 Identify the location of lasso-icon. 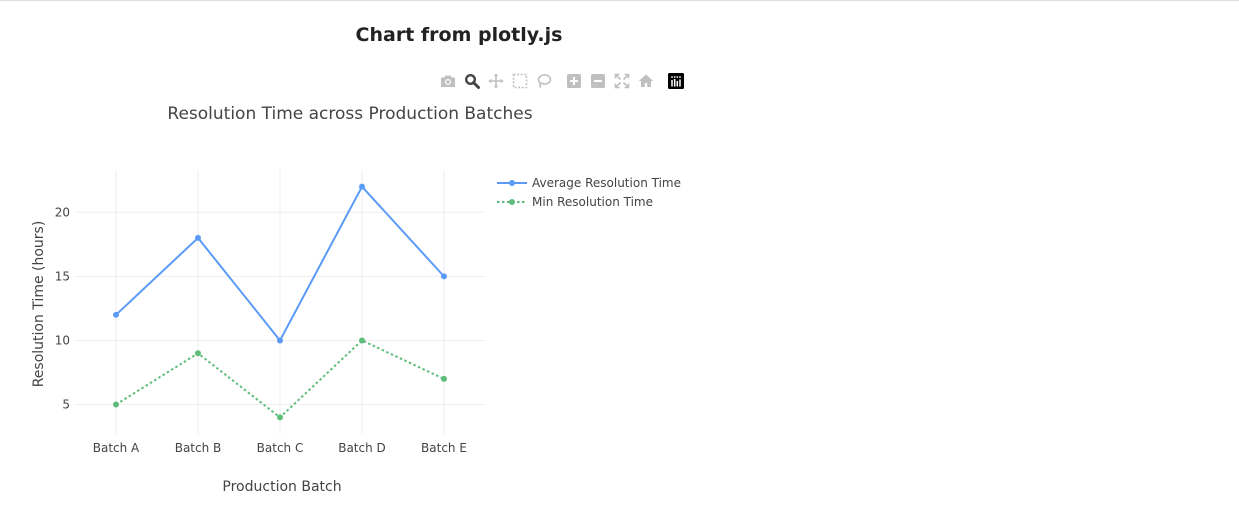
(544, 81).